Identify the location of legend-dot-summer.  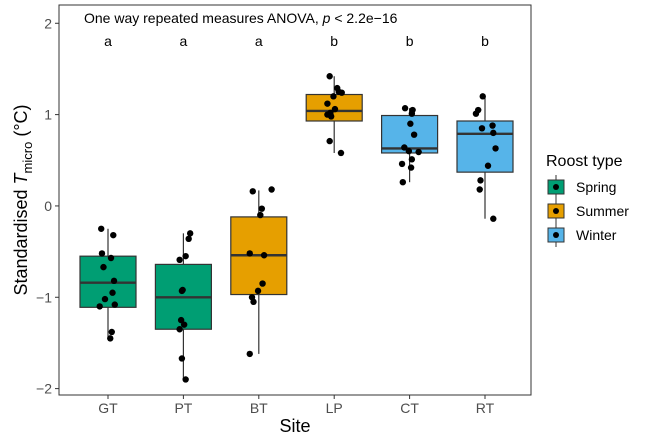
(556, 211).